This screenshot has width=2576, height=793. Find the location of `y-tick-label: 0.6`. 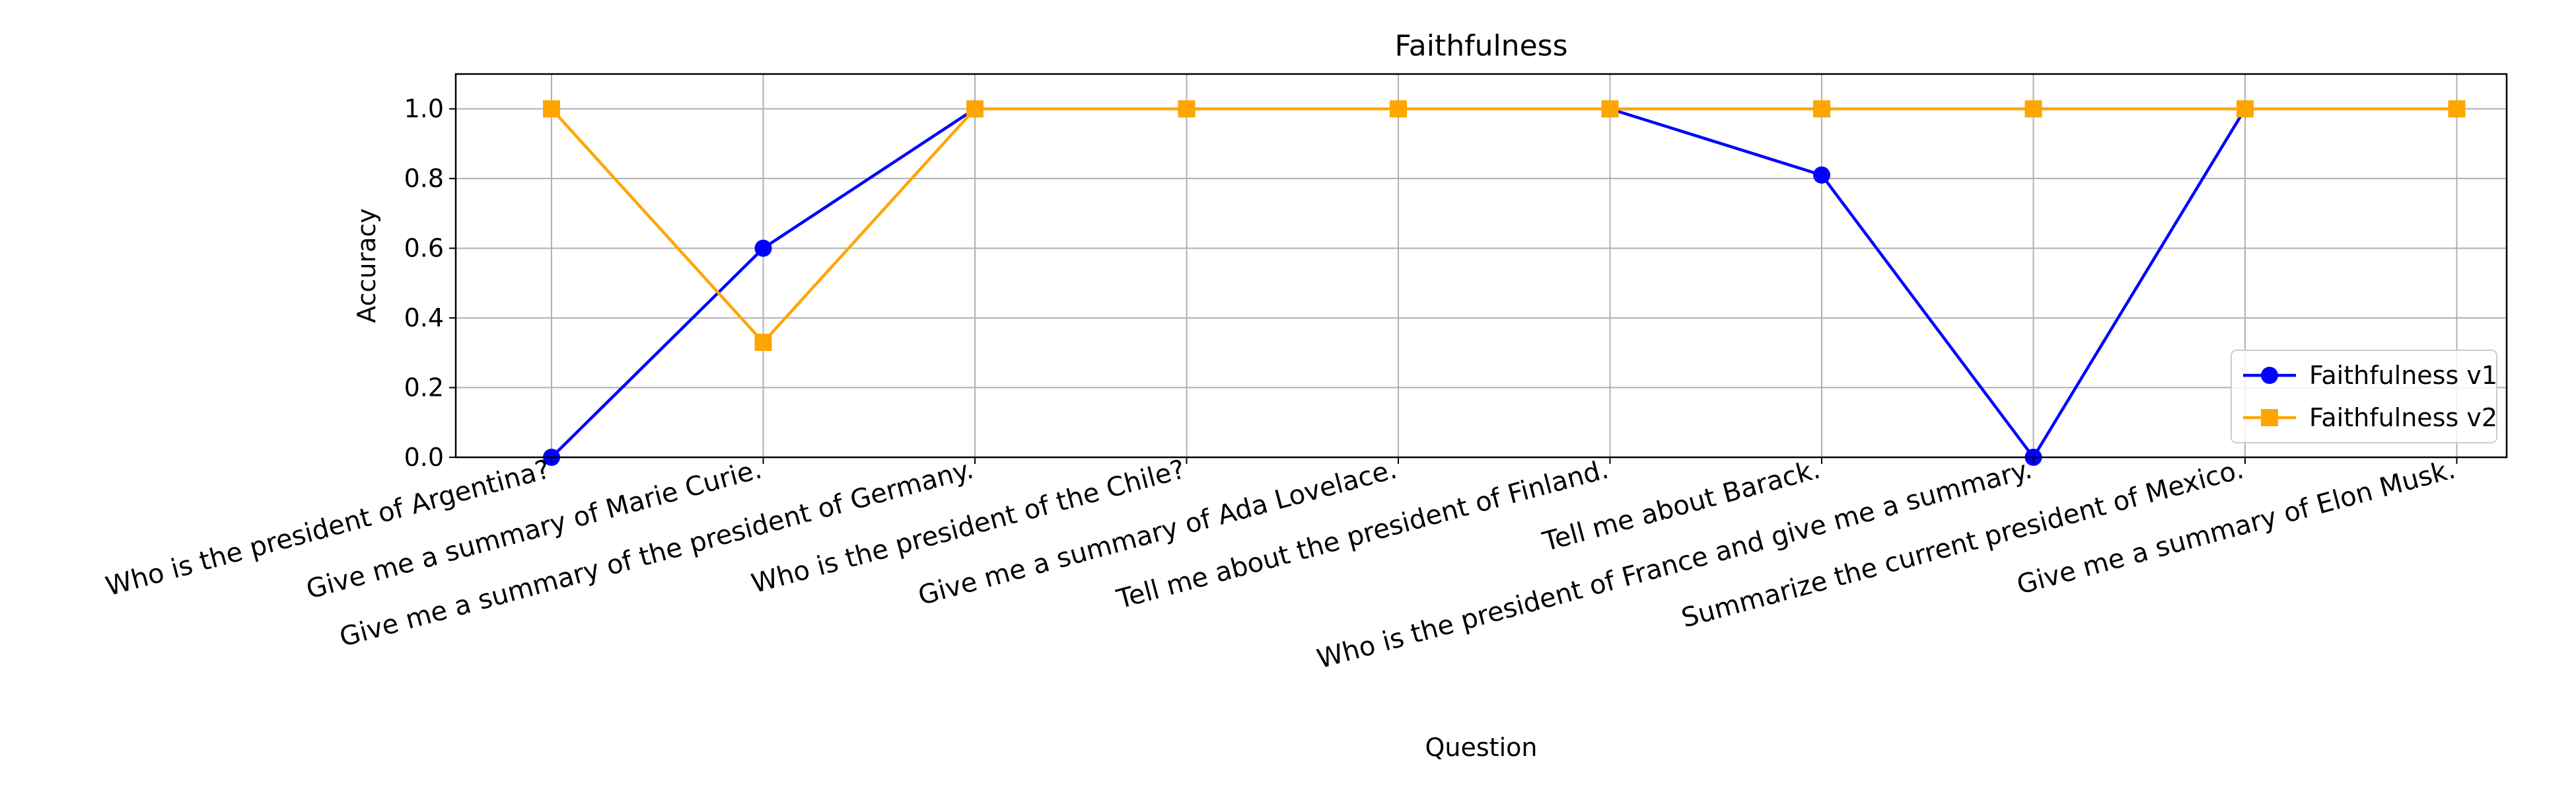

y-tick-label: 0.6 is located at coordinates (424, 249).